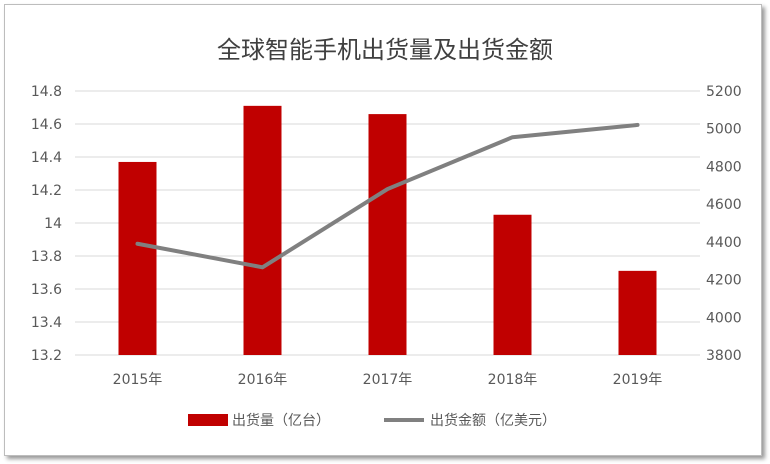 This screenshot has width=770, height=464. I want to click on left-tick-label: 14.6, so click(46, 125).